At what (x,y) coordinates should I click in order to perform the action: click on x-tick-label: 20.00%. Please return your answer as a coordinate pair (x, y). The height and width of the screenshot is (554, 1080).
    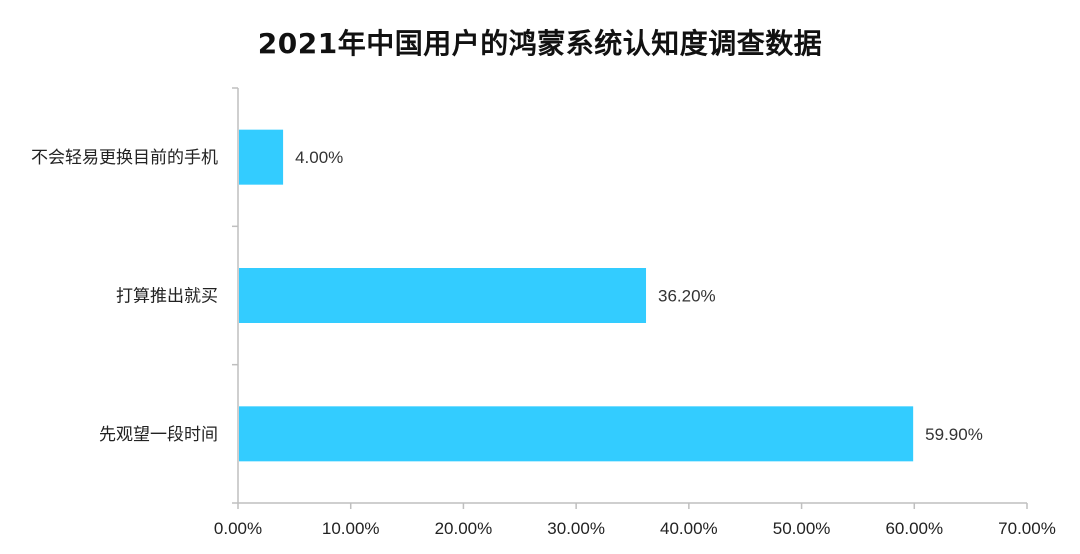
    Looking at the image, I should click on (464, 528).